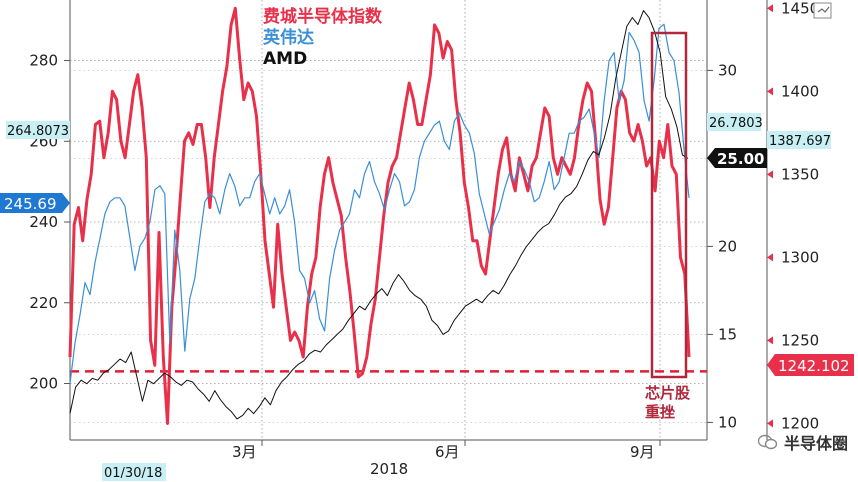 The width and height of the screenshot is (858, 482). I want to click on right2-tick-label-4: 1400, so click(800, 91).